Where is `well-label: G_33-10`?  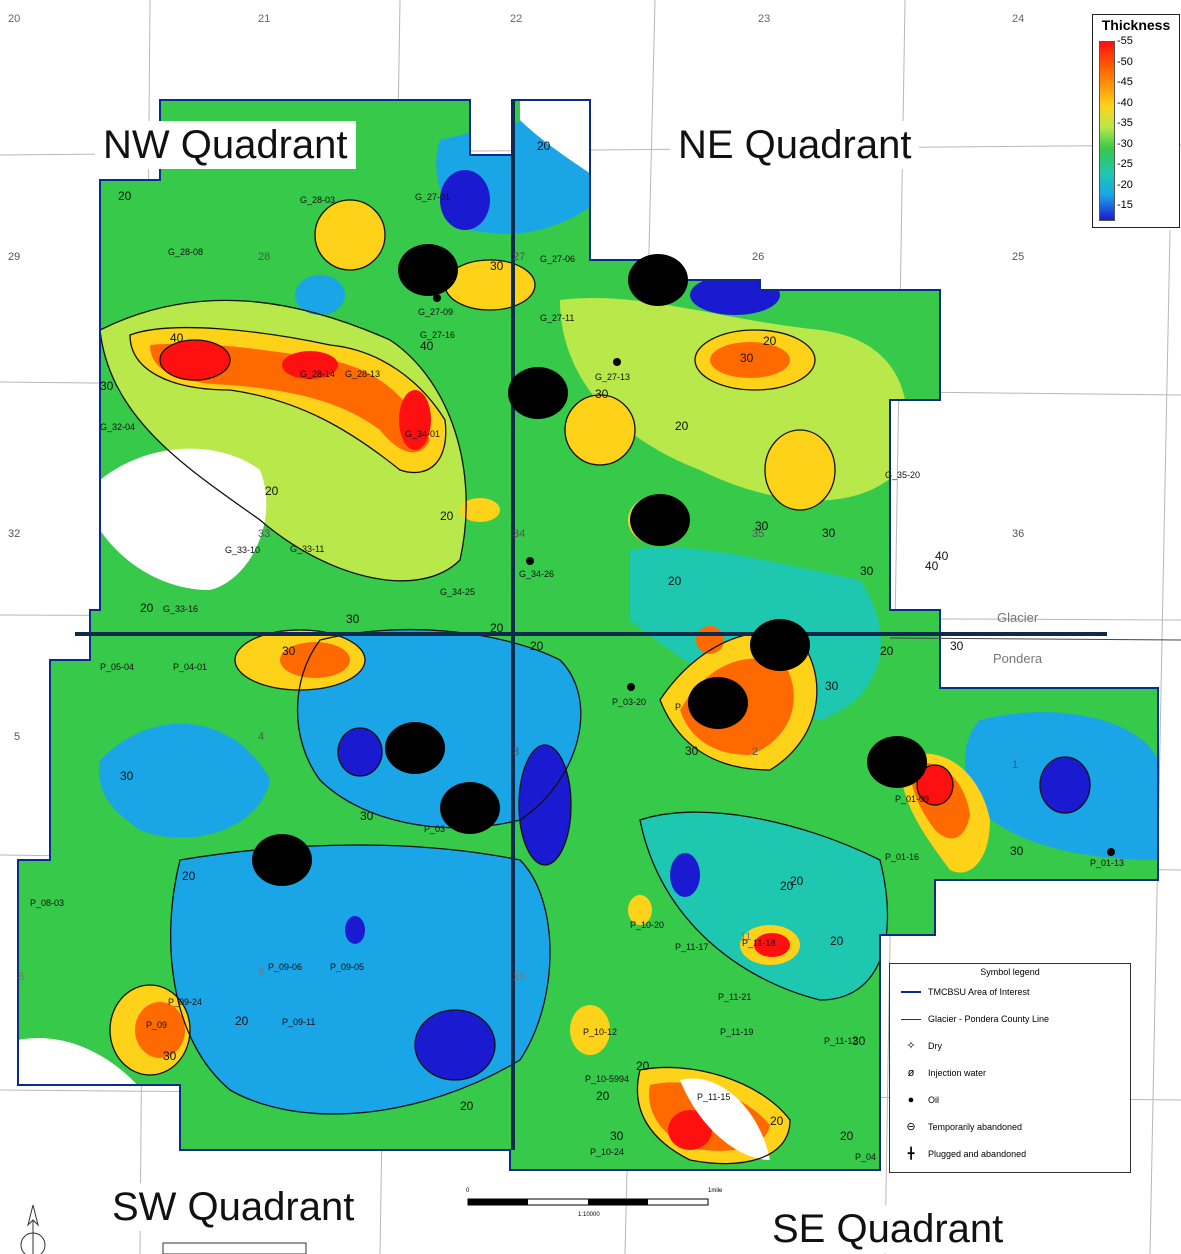
well-label: G_33-10 is located at coordinates (242, 550).